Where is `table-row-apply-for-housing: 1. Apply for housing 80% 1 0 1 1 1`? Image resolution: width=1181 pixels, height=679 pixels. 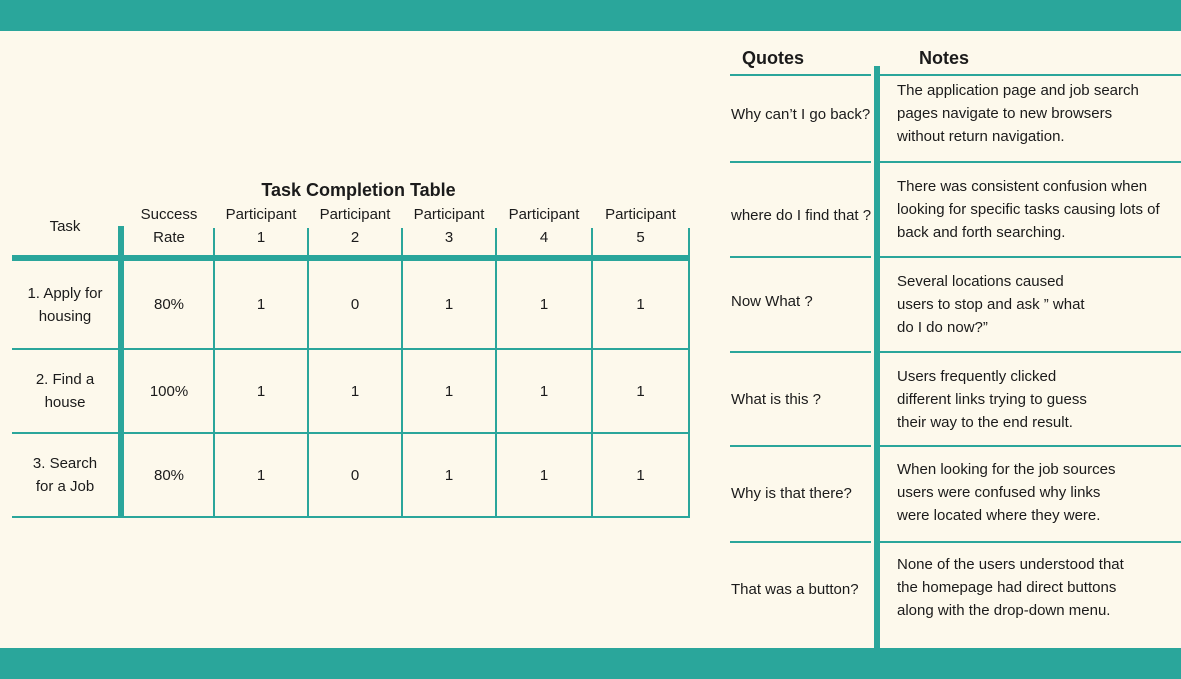
table-row-apply-for-housing: 1. Apply for housing 80% 1 0 1 1 1 is located at coordinates (350, 304).